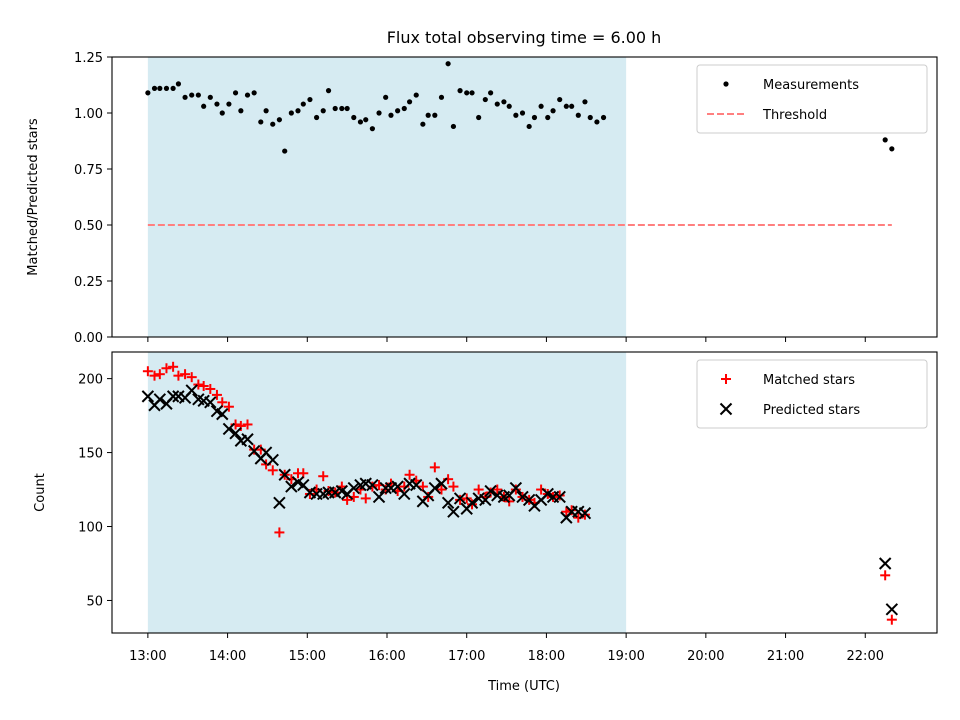 The height and width of the screenshot is (720, 960). What do you see at coordinates (794, 115) in the screenshot?
I see `legend-label: Threshold` at bounding box center [794, 115].